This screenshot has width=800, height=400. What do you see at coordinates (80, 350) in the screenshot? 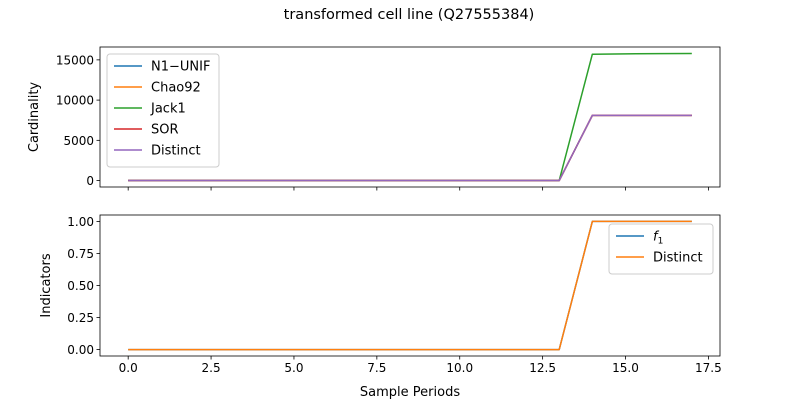
I see `y-tick-label: 0.00` at bounding box center [80, 350].